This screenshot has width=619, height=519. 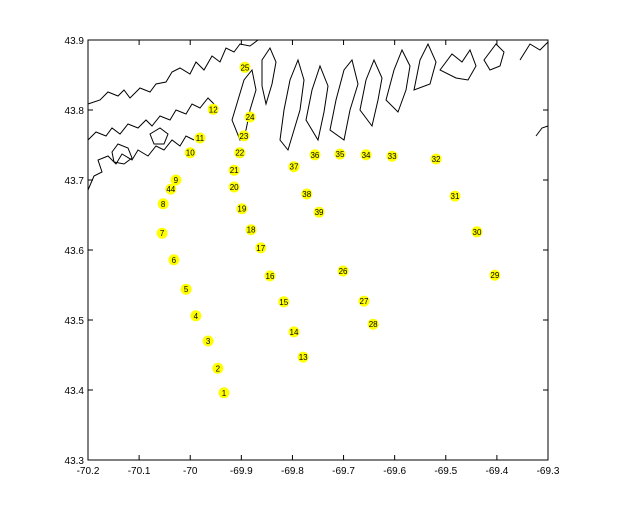 I want to click on station-label: 14, so click(x=294, y=332).